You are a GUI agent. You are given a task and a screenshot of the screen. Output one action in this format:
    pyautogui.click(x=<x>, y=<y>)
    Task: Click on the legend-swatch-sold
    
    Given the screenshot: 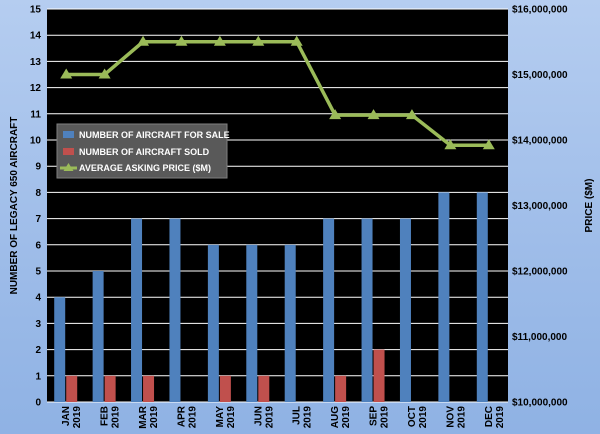 What is the action you would take?
    pyautogui.click(x=68, y=151)
    